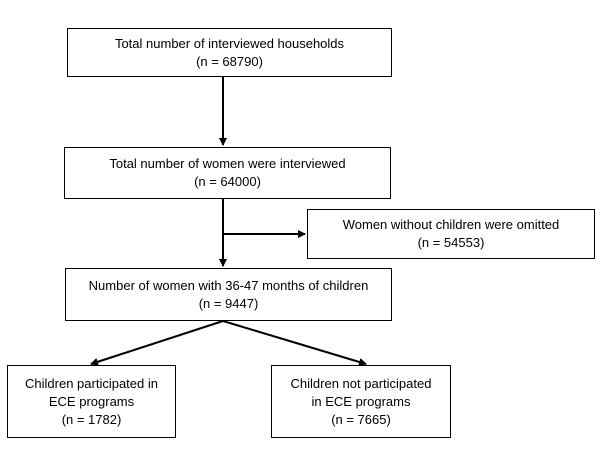  Describe the element at coordinates (361, 383) in the screenshot. I see `not-participated-line-1: Children not participated` at that location.